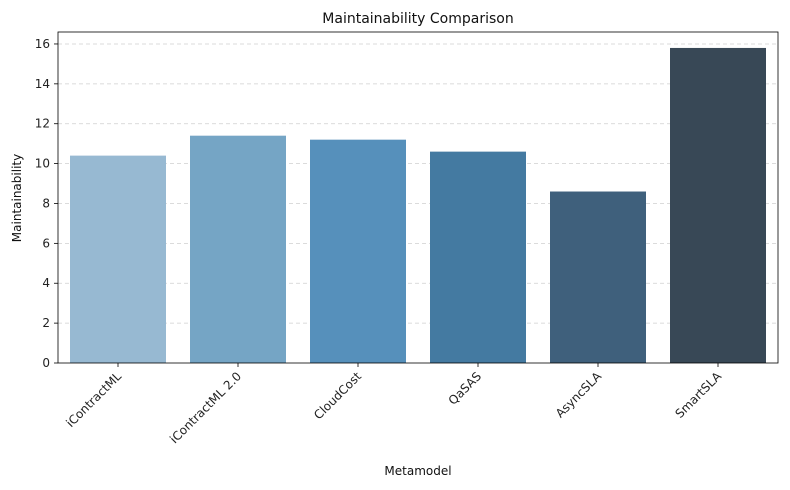 The width and height of the screenshot is (790, 490). I want to click on y-tick-label: 4, so click(46, 283).